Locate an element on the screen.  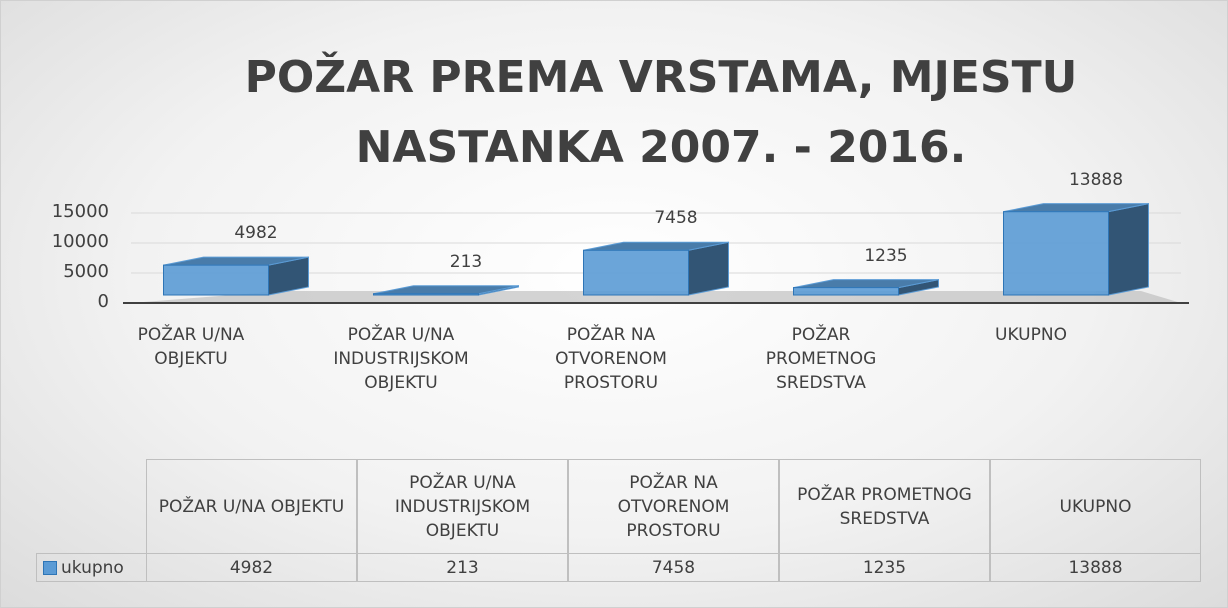
table-legend-cell: ukupno is located at coordinates (91, 567).